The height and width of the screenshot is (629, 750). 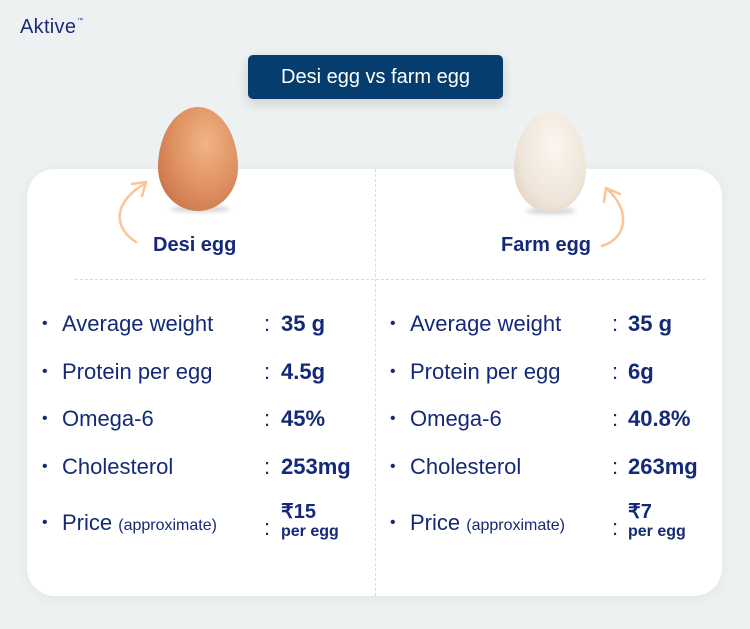 What do you see at coordinates (298, 512) in the screenshot?
I see `price-amount: ₹15` at bounding box center [298, 512].